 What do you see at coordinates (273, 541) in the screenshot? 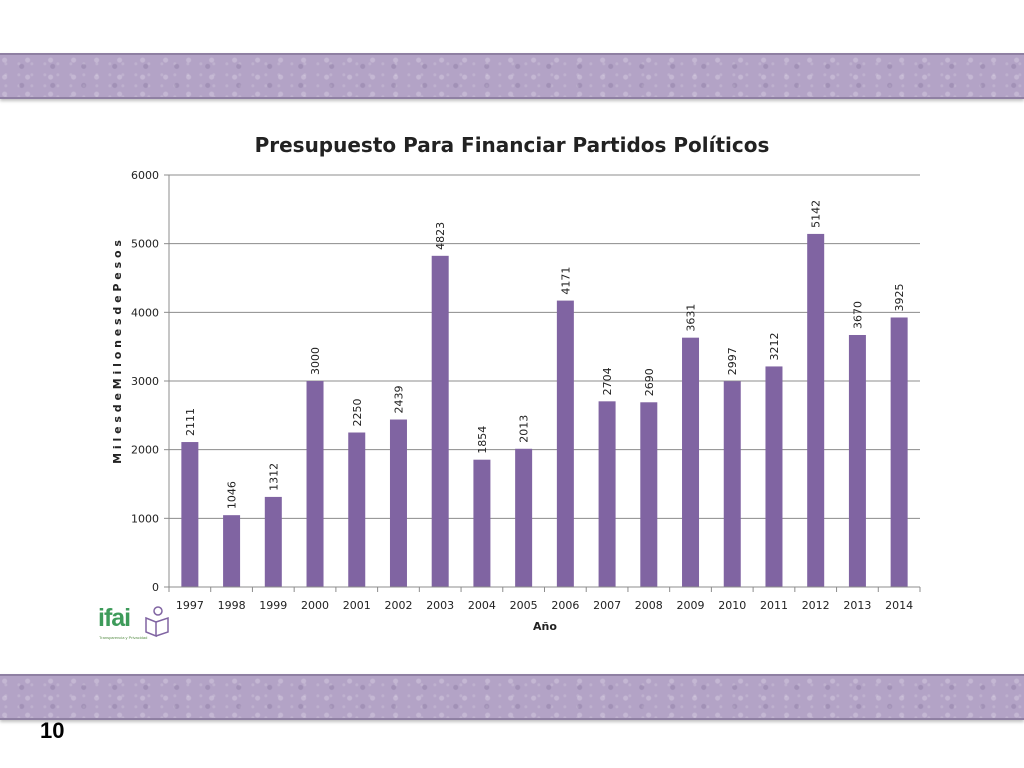
I see `bar-1999` at bounding box center [273, 541].